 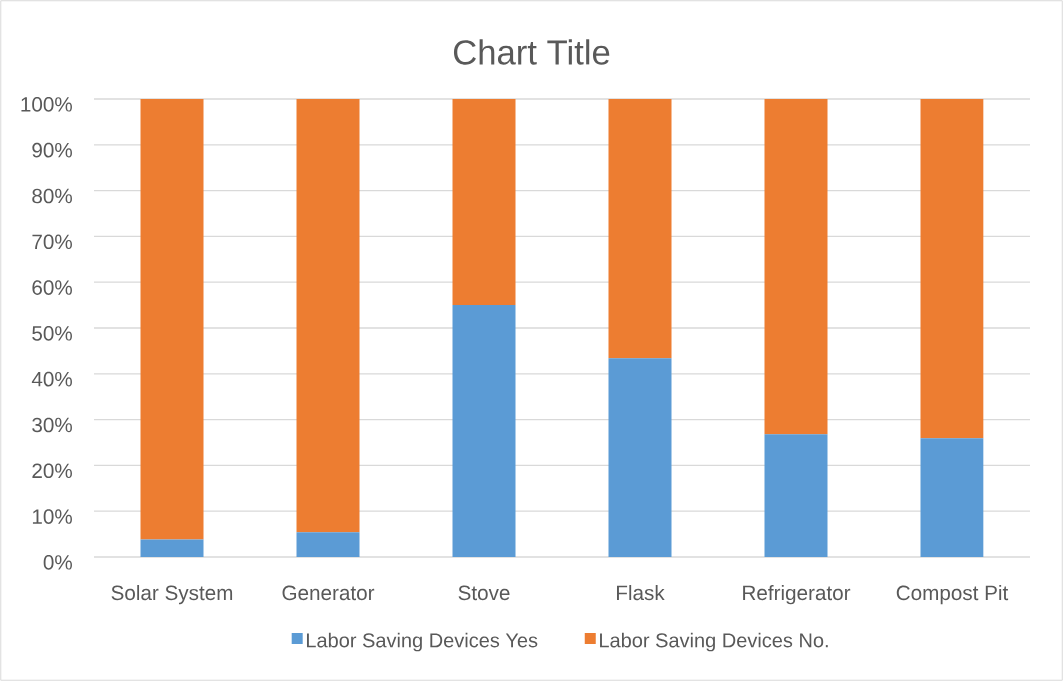 I want to click on legend-label: Labor Saving Devices No., so click(x=714, y=642).